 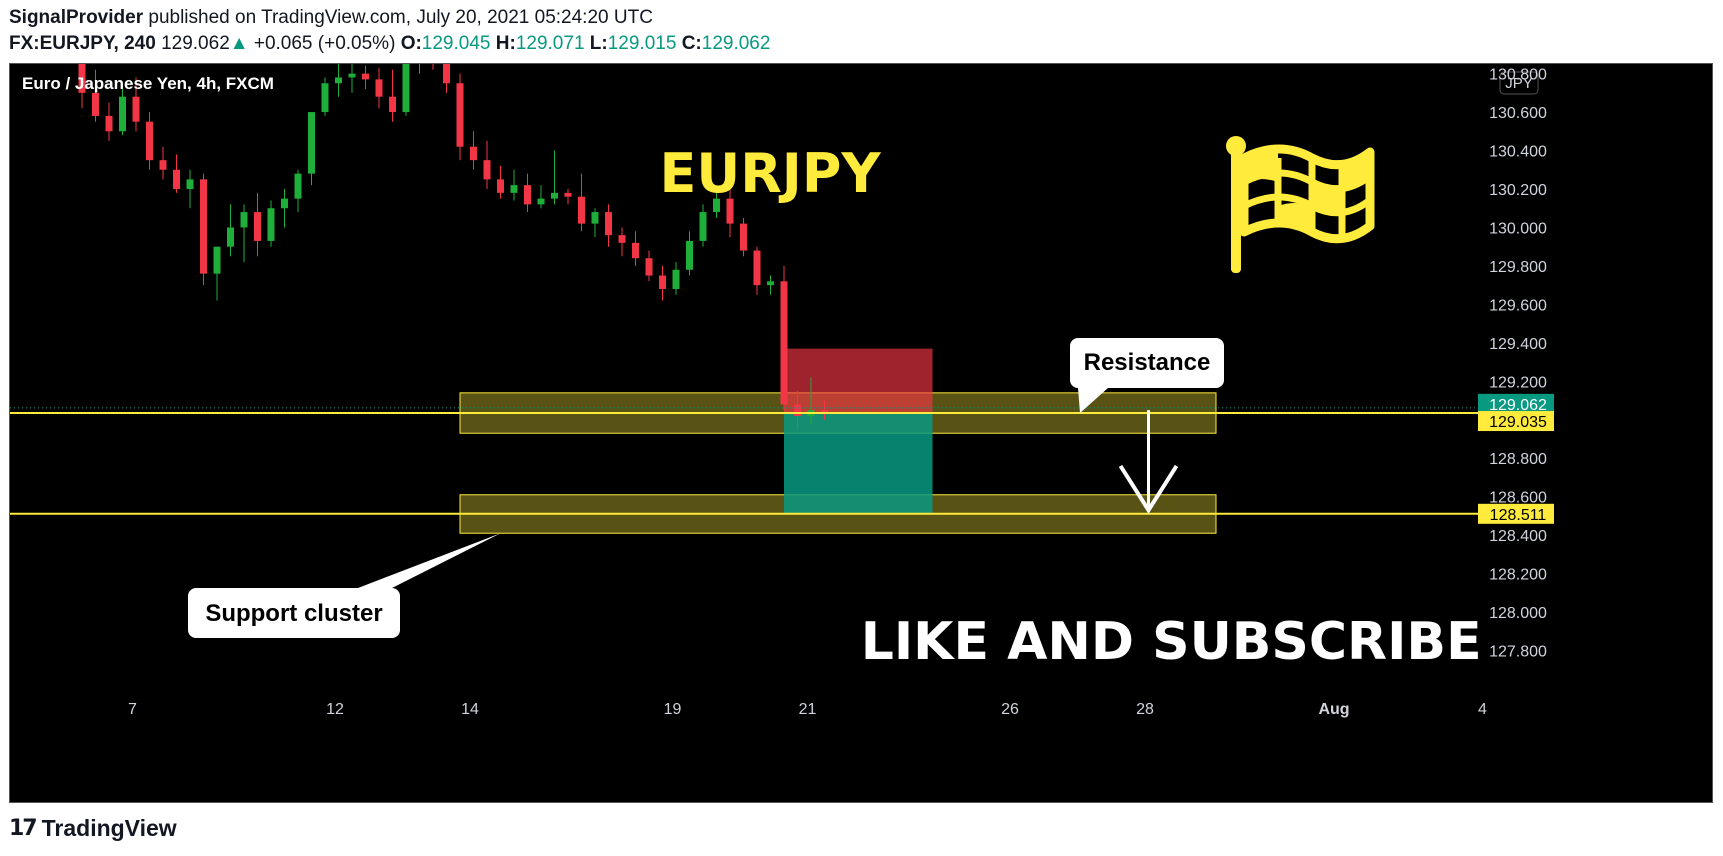 What do you see at coordinates (1333, 709) in the screenshot?
I see `x-tick-label: Aug` at bounding box center [1333, 709].